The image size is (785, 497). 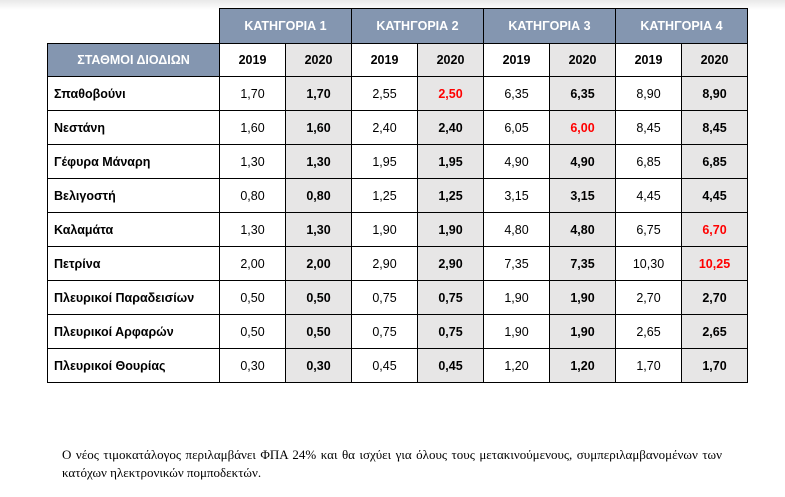 What do you see at coordinates (133, 60) in the screenshot?
I see `stations-column-header: ΣΤΑΘΜΟΙ ΔΙΟΔΙΩΝ` at bounding box center [133, 60].